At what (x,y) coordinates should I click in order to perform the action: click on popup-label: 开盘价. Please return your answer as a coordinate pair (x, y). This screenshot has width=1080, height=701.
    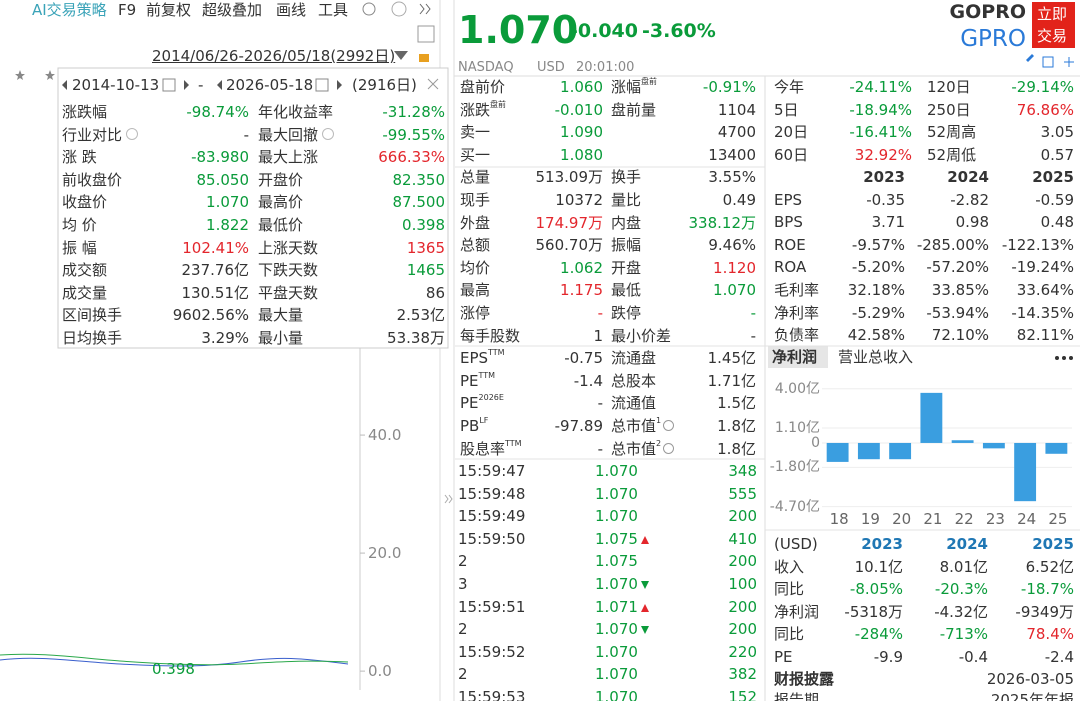
    Looking at the image, I should click on (280, 180).